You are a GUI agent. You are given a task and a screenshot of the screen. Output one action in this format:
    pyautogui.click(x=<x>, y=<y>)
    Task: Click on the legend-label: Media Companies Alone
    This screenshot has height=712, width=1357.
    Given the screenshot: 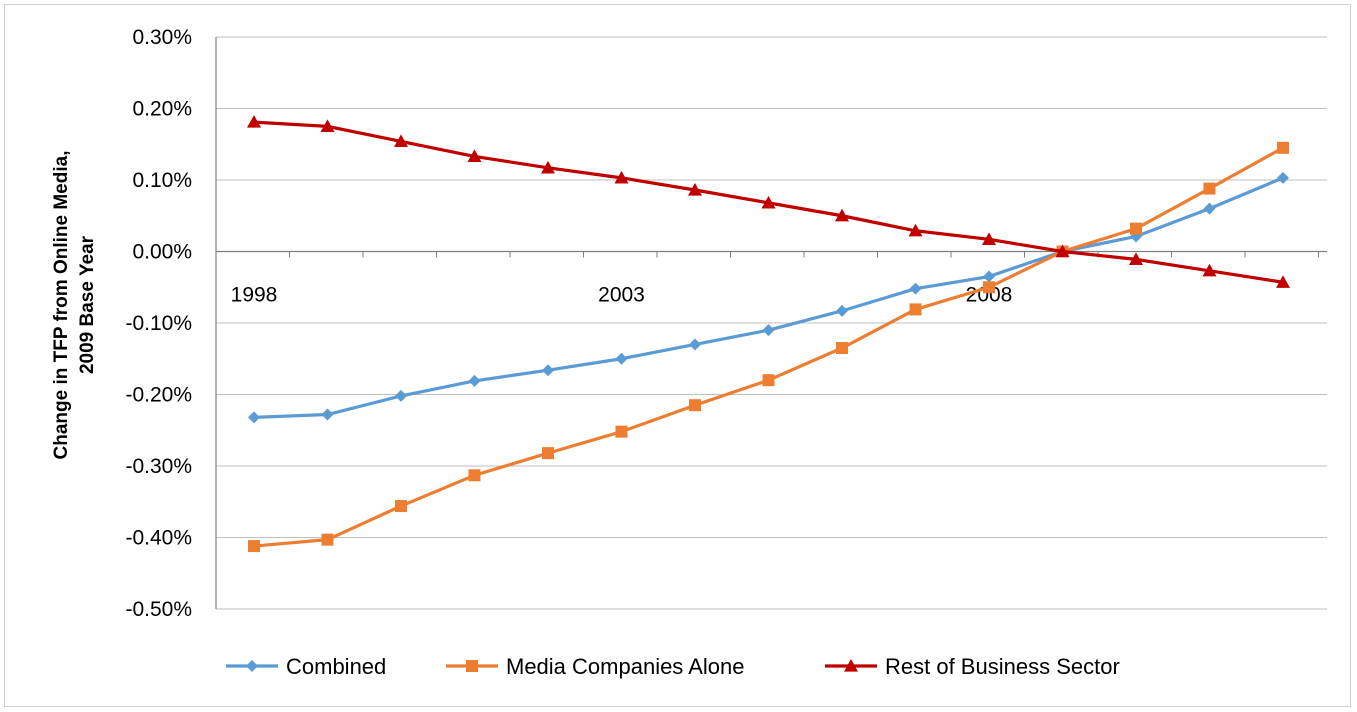 What is the action you would take?
    pyautogui.click(x=625, y=666)
    